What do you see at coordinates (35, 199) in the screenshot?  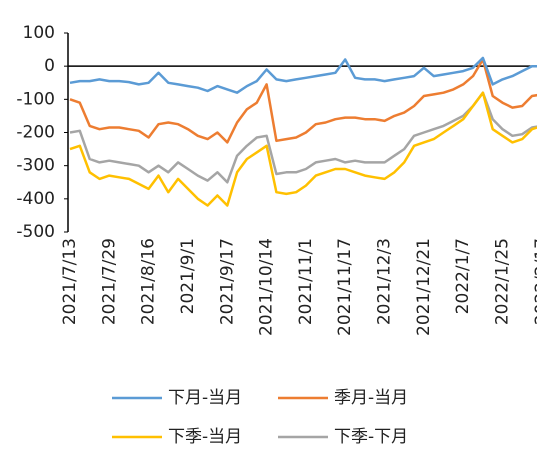 I see `y-tick-label: -400` at bounding box center [35, 199].